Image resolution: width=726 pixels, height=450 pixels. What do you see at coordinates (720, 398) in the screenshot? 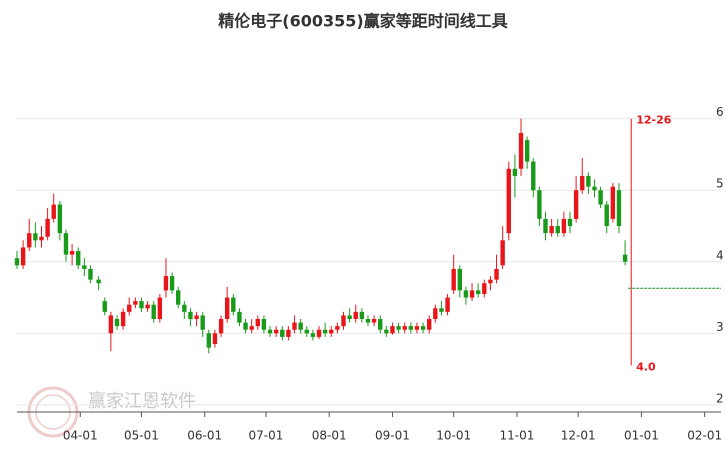
I see `y-tick-label: 2` at bounding box center [720, 398].